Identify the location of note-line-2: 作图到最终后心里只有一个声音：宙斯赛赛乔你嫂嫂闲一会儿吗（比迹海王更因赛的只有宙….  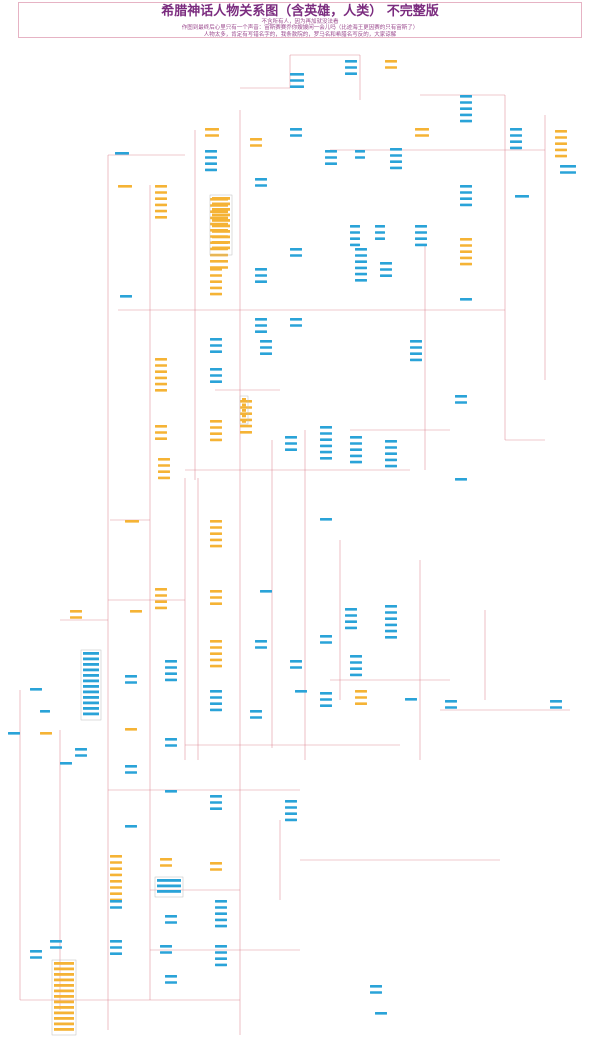
(300, 28).